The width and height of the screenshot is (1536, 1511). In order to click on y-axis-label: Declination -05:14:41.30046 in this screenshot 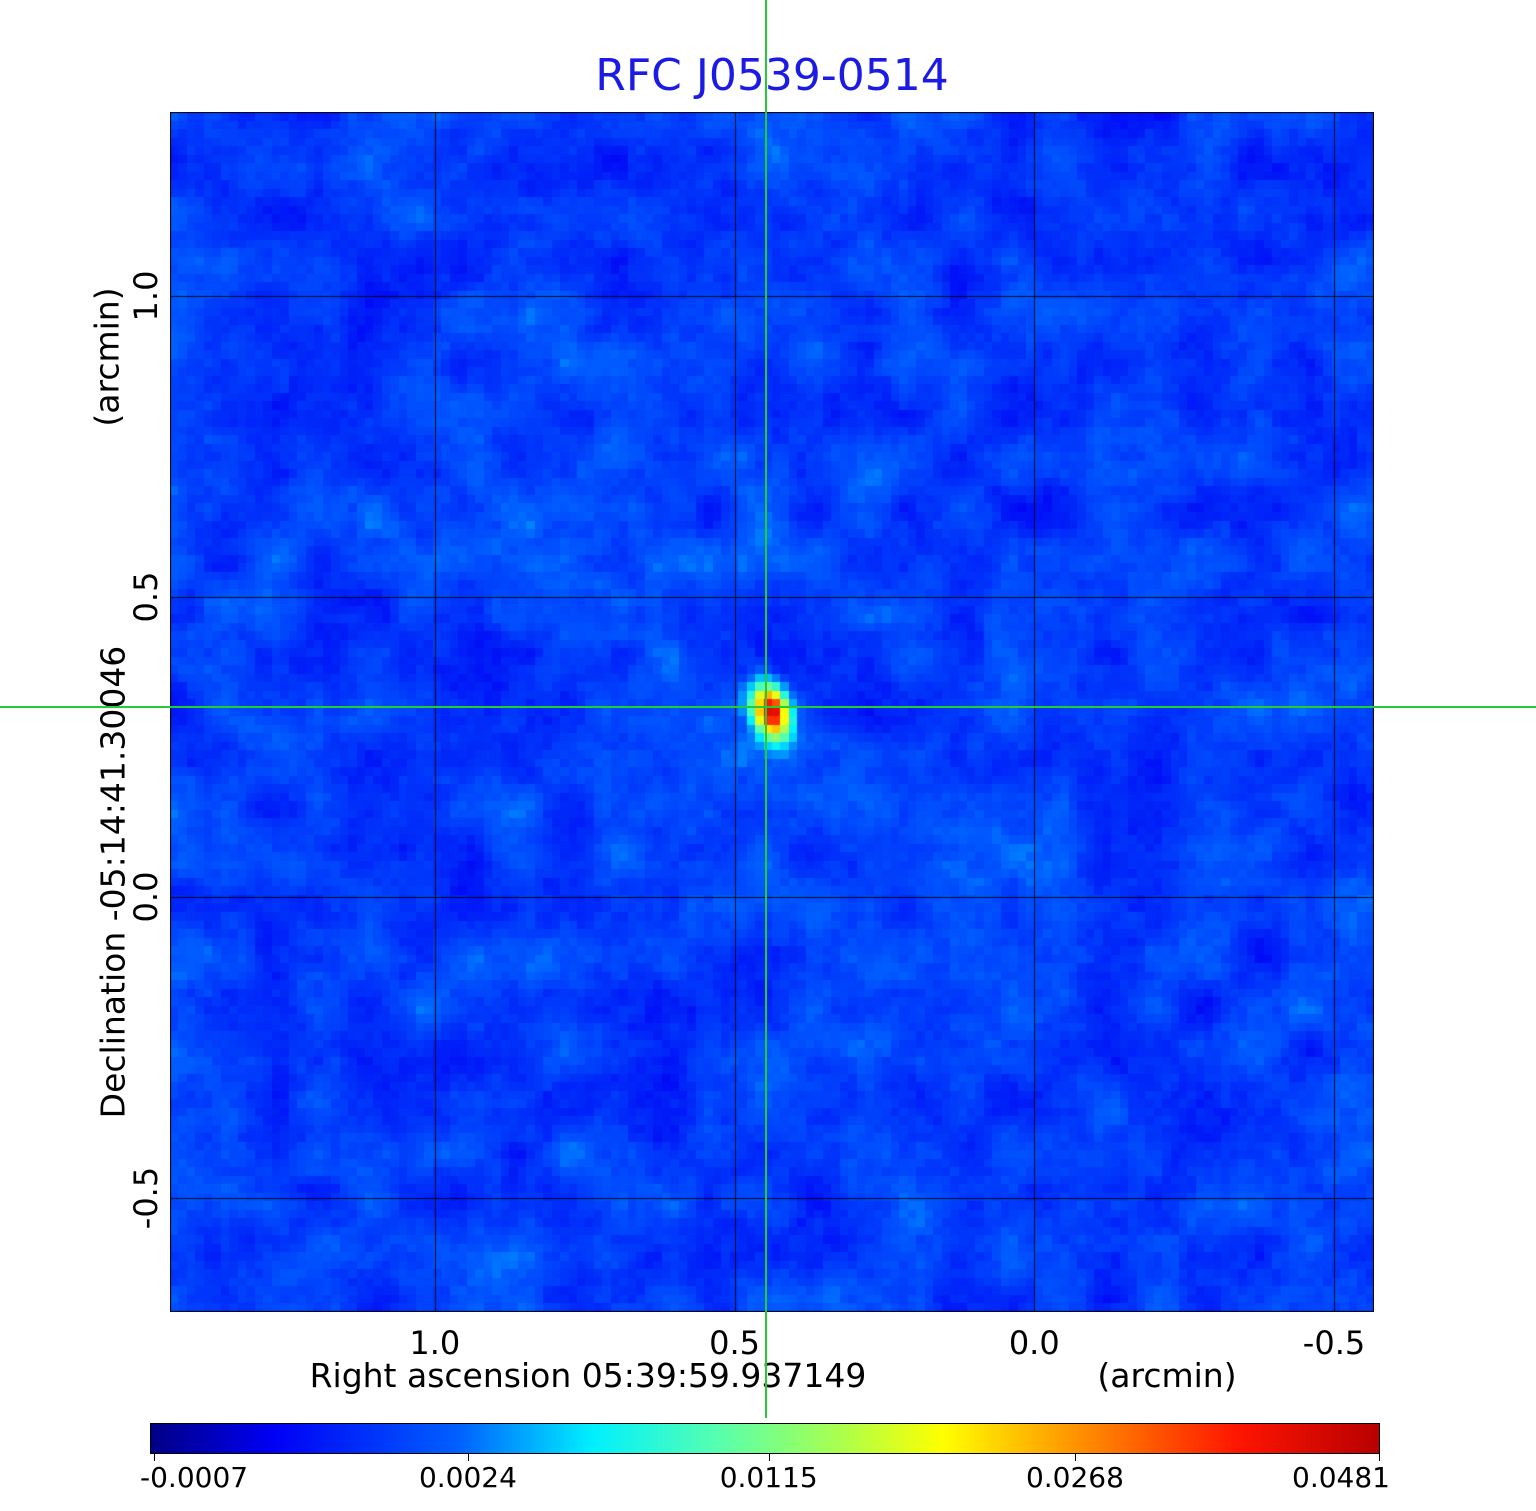, I will do `click(113, 882)`.